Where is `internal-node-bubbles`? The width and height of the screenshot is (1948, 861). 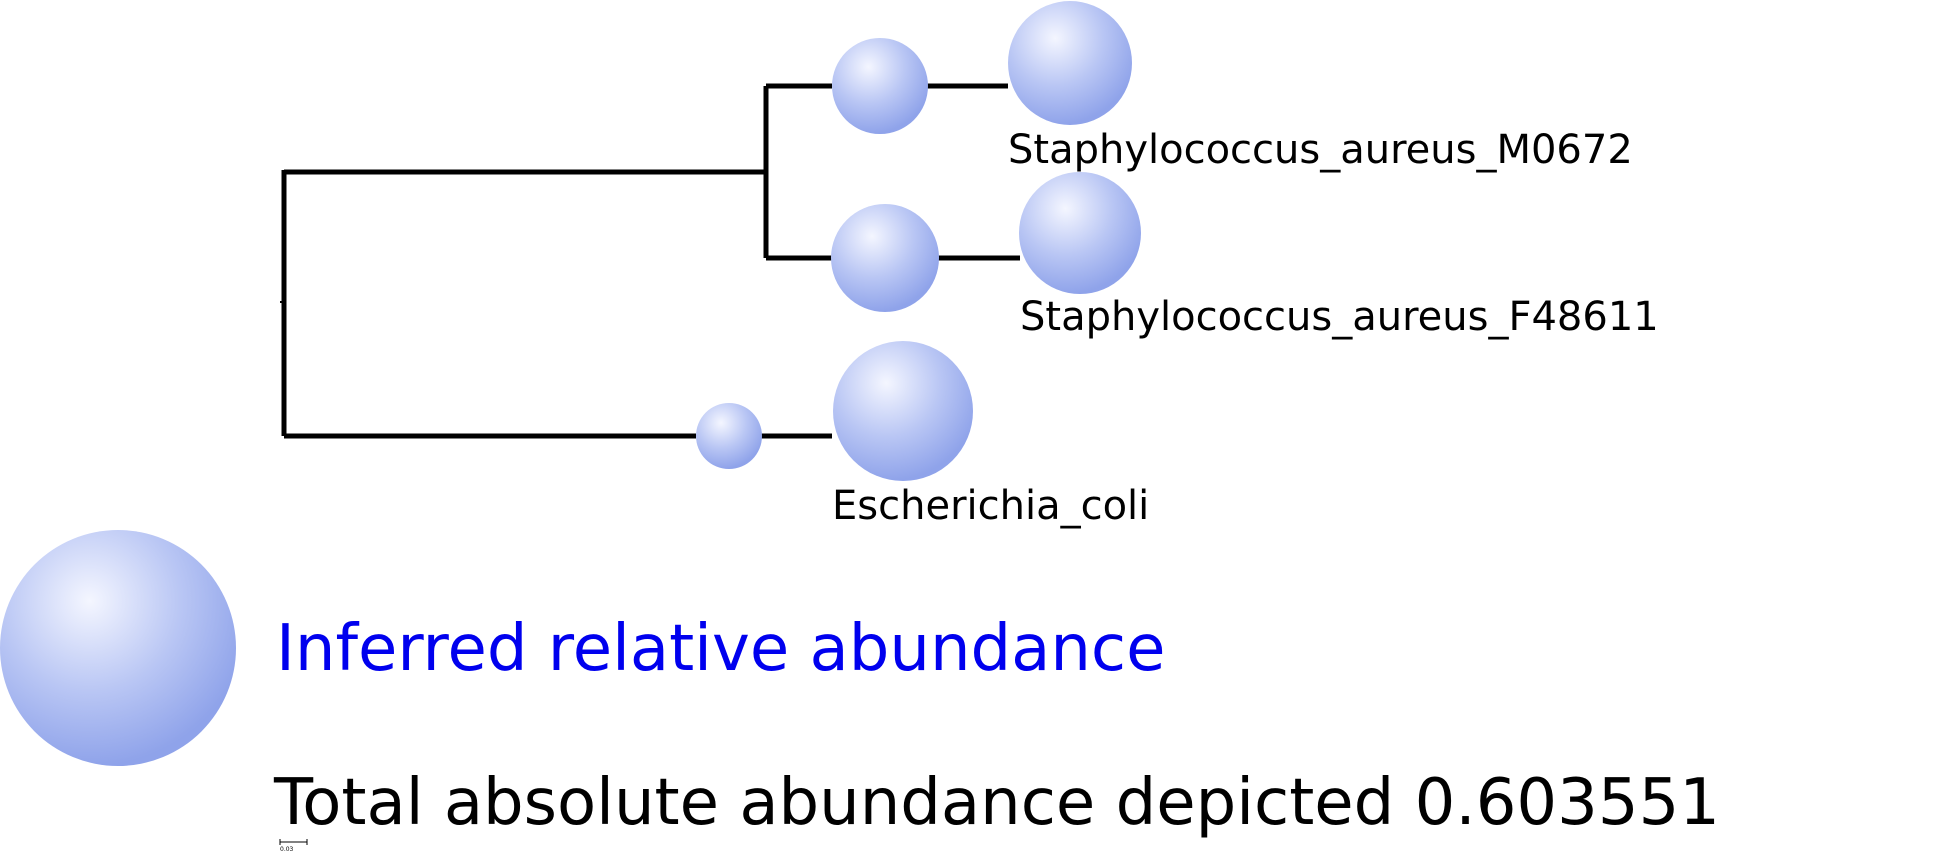 internal-node-bubbles is located at coordinates (817, 253).